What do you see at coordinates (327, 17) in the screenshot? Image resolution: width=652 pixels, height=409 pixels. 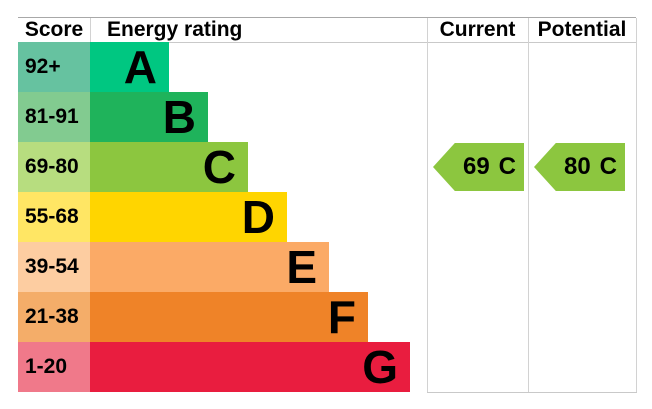 I see `table-top-border` at bounding box center [327, 17].